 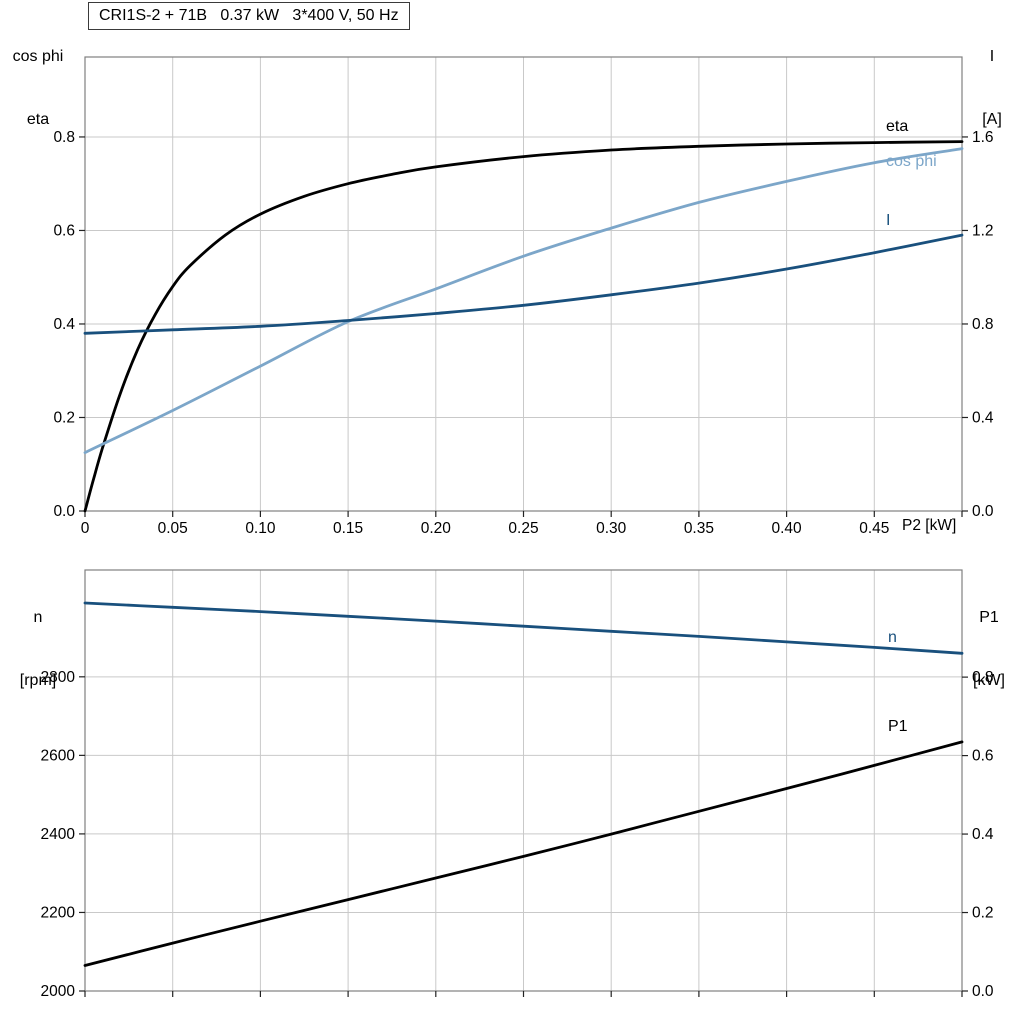 What do you see at coordinates (38, 649) in the screenshot?
I see `bottom-chart-left-axis-title: n [rpm]` at bounding box center [38, 649].